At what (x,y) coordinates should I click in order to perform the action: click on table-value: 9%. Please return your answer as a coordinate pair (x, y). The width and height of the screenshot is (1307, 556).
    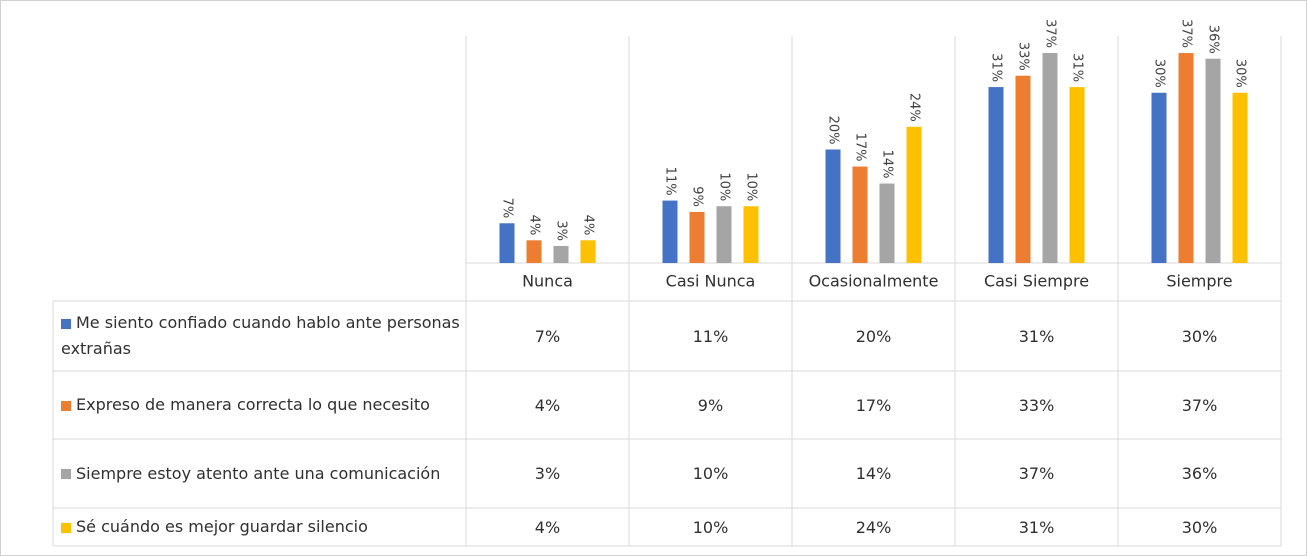
    Looking at the image, I should click on (710, 405).